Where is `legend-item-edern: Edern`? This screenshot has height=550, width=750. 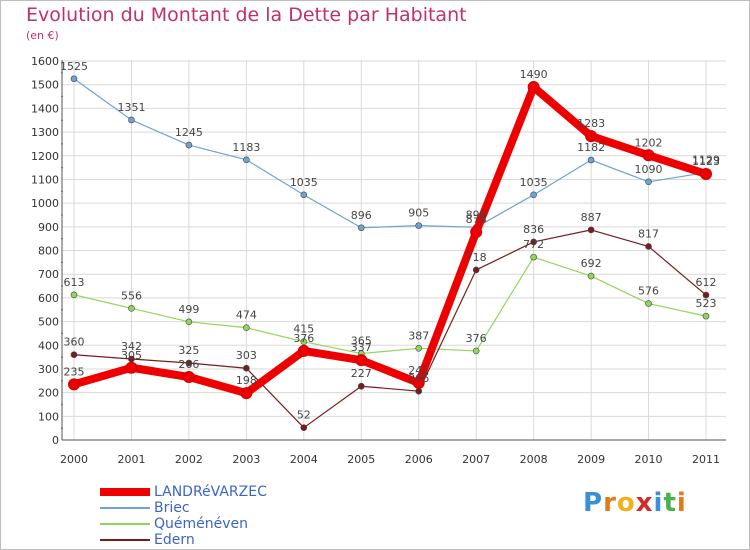 legend-item-edern: Edern is located at coordinates (183, 540).